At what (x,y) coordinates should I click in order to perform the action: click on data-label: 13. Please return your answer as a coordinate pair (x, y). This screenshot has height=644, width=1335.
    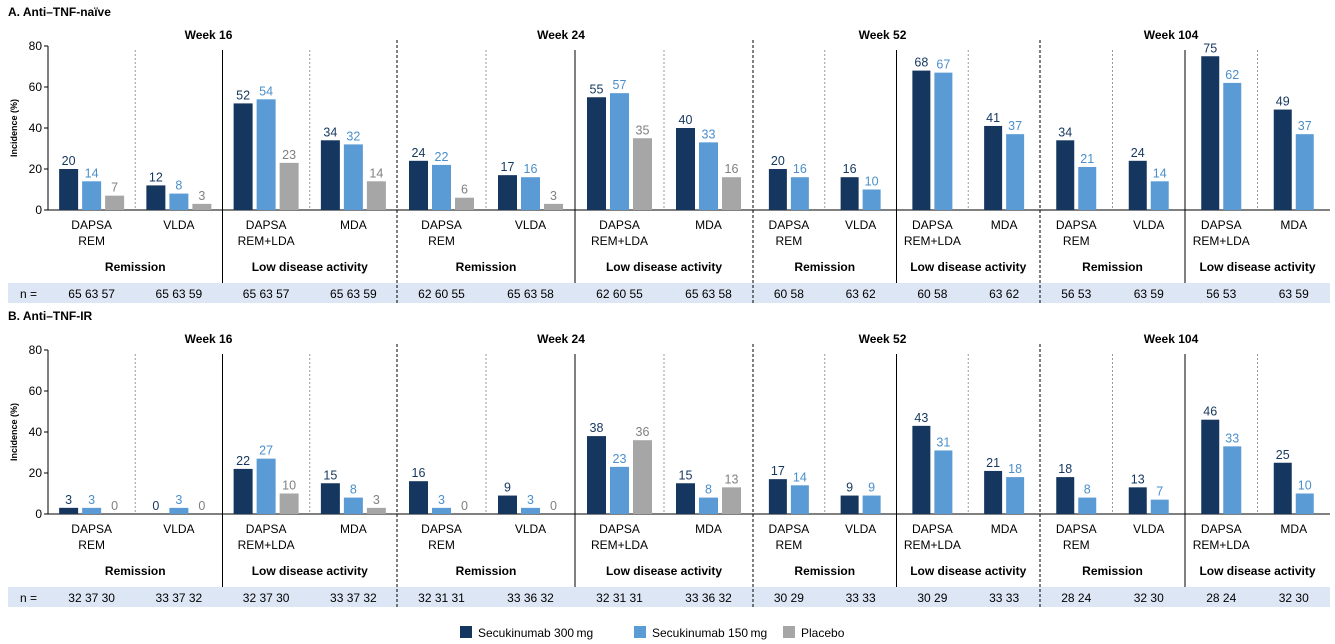
    Looking at the image, I should click on (1138, 479).